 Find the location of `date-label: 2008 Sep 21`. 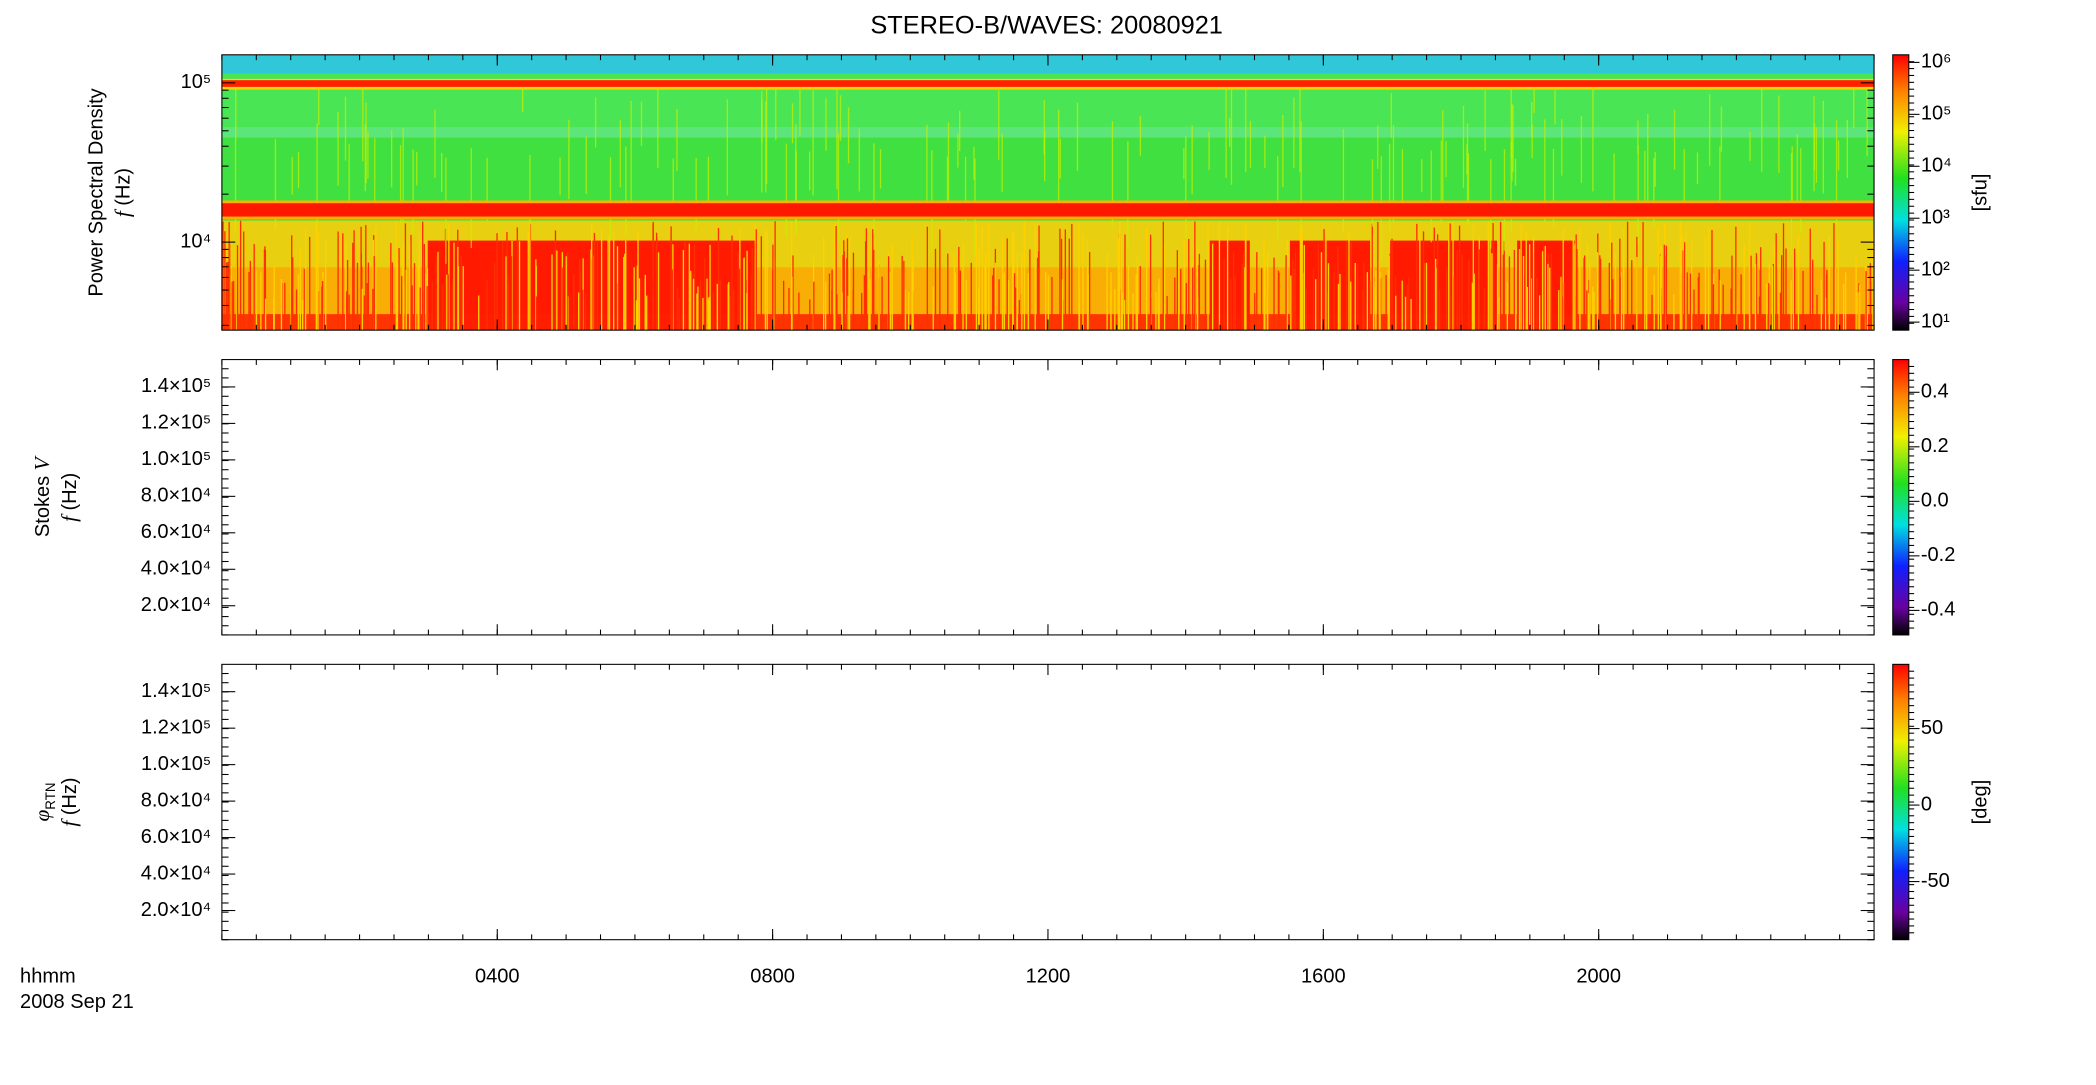

date-label: 2008 Sep 21 is located at coordinates (77, 1002).